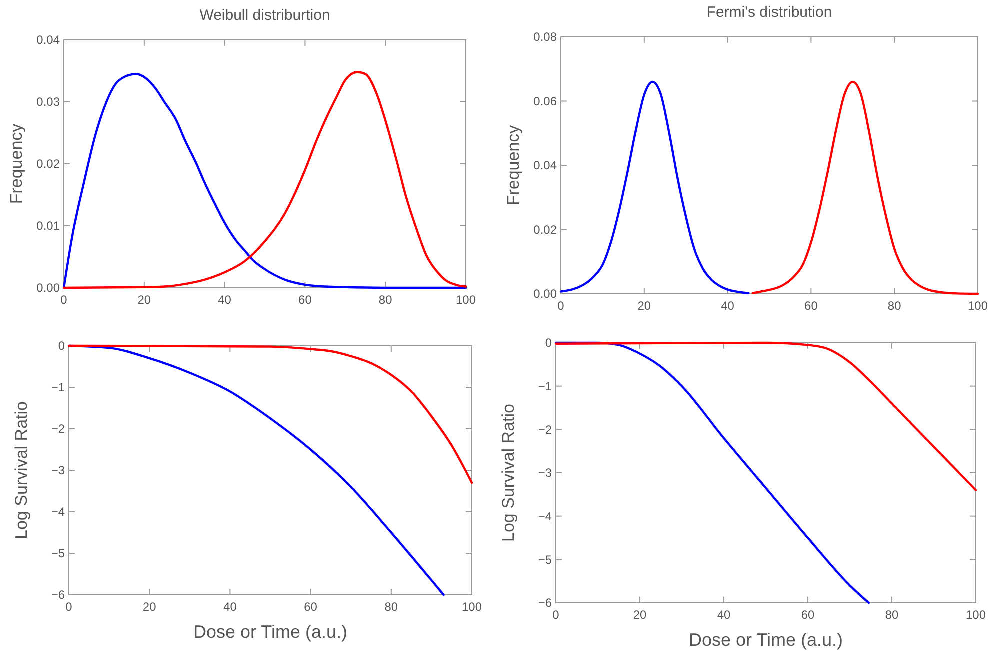  Describe the element at coordinates (769, 12) in the screenshot. I see `chart-title: Fermi's distribution` at that location.